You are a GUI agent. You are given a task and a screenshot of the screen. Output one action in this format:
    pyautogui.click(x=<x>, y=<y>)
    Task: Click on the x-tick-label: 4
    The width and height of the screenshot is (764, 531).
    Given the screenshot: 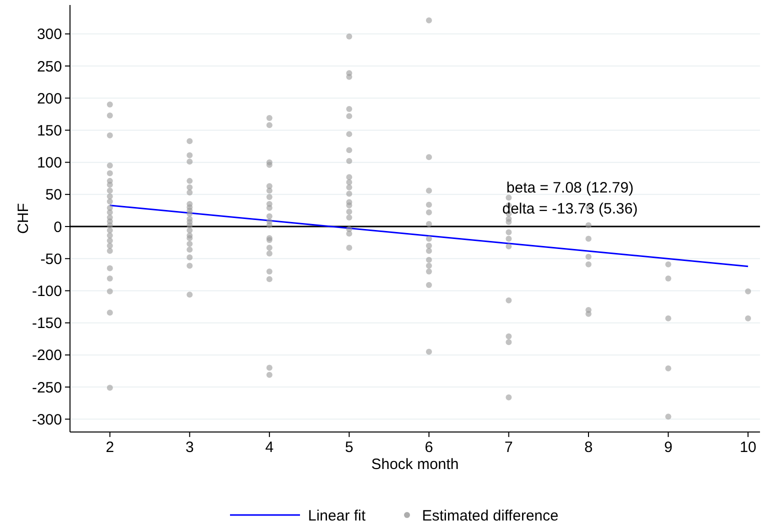 What is the action you would take?
    pyautogui.click(x=269, y=447)
    